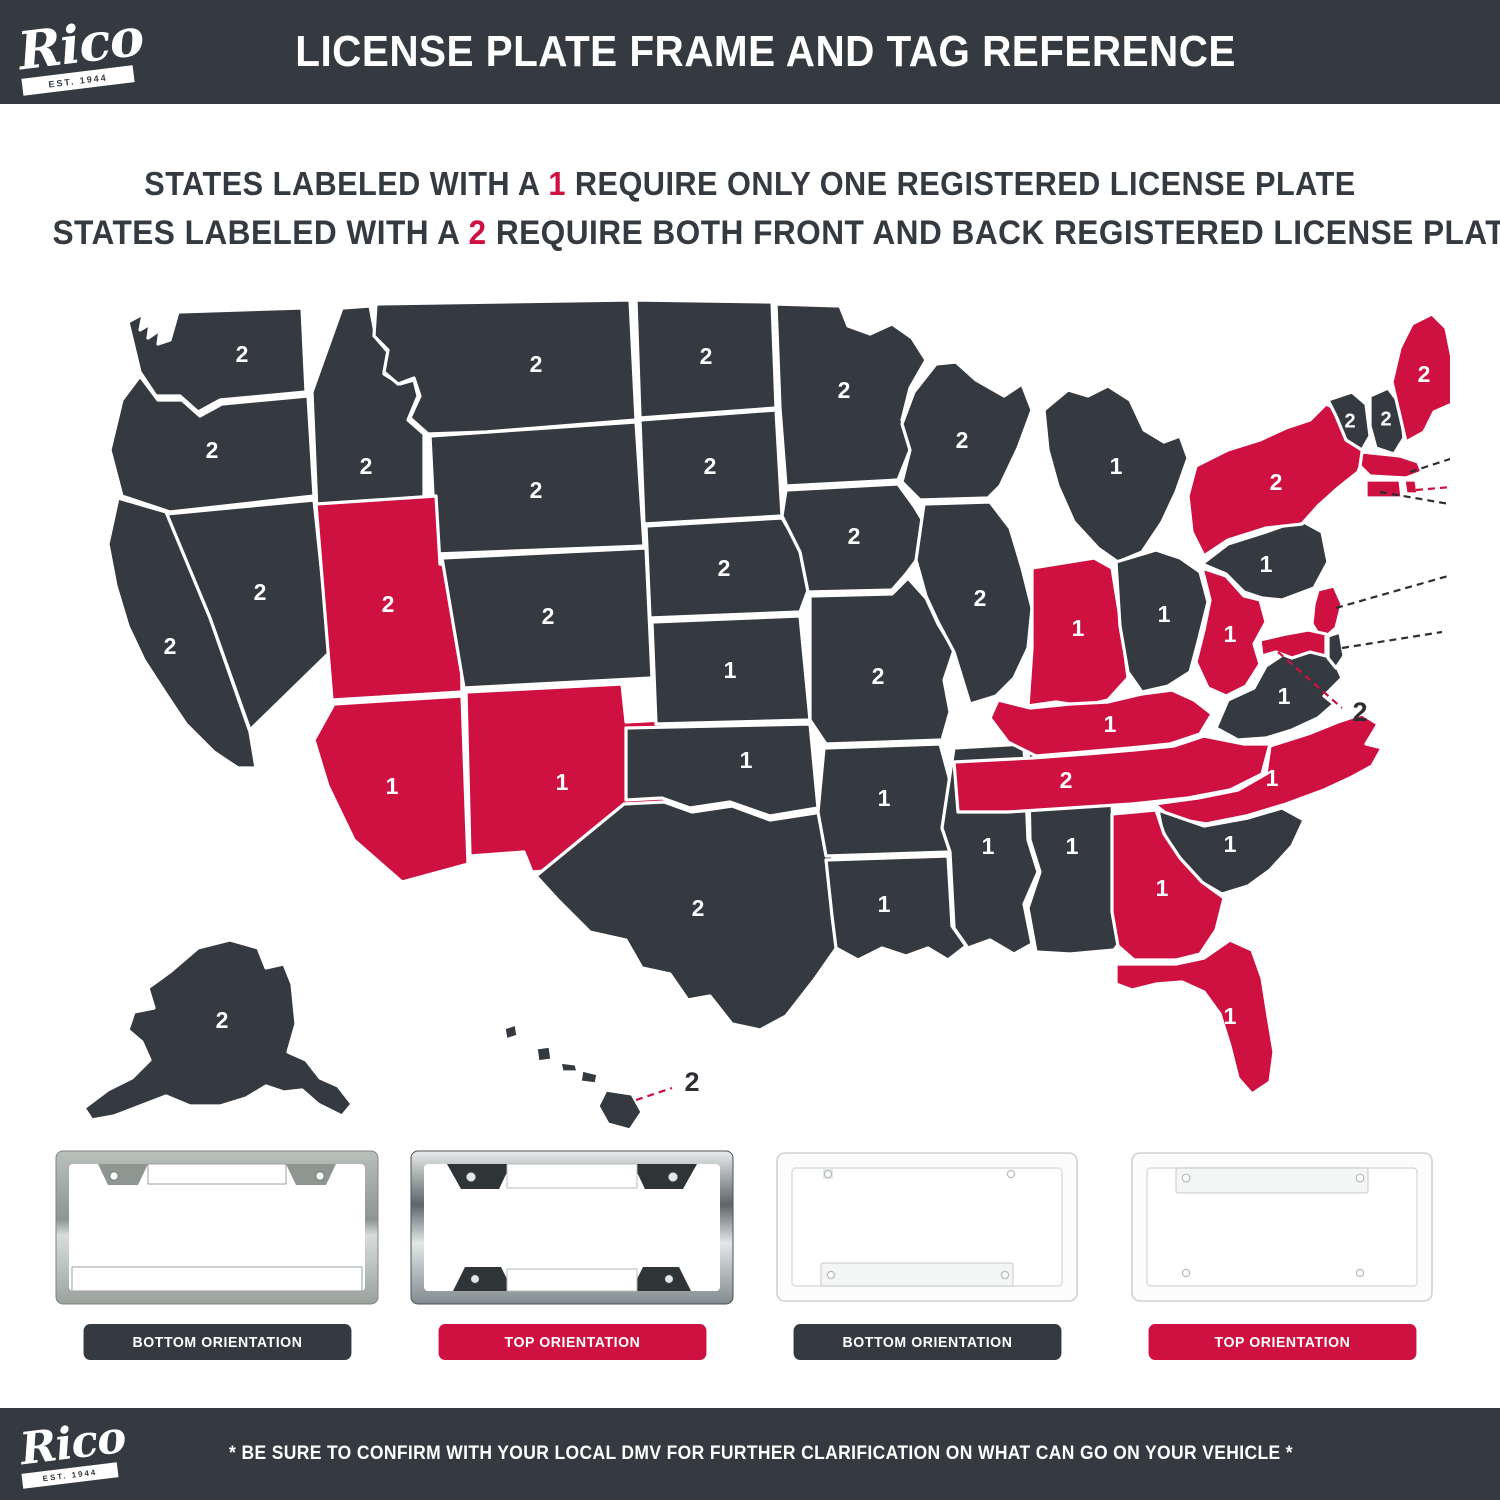  Describe the element at coordinates (1066, 780) in the screenshot. I see `state-label-TN: 2` at that location.